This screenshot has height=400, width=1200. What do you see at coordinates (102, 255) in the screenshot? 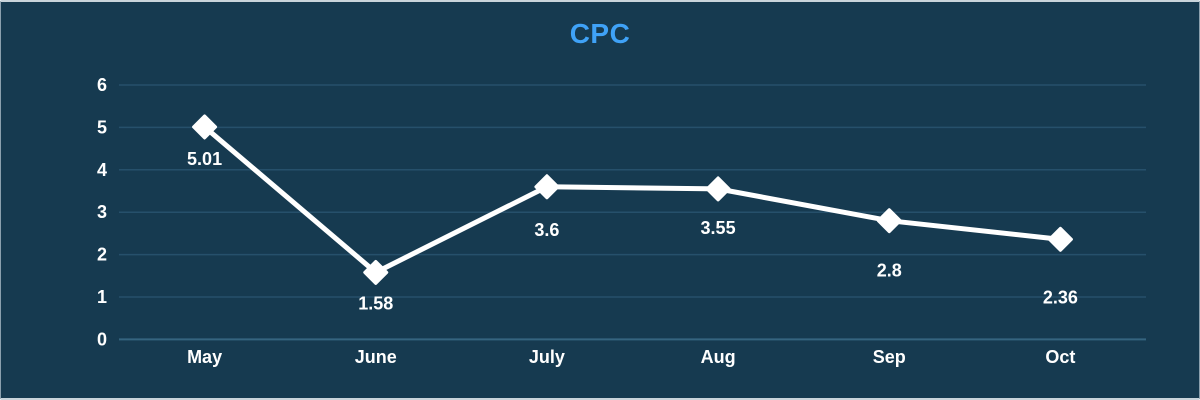
I see `y-tick-label: 2` at bounding box center [102, 255].